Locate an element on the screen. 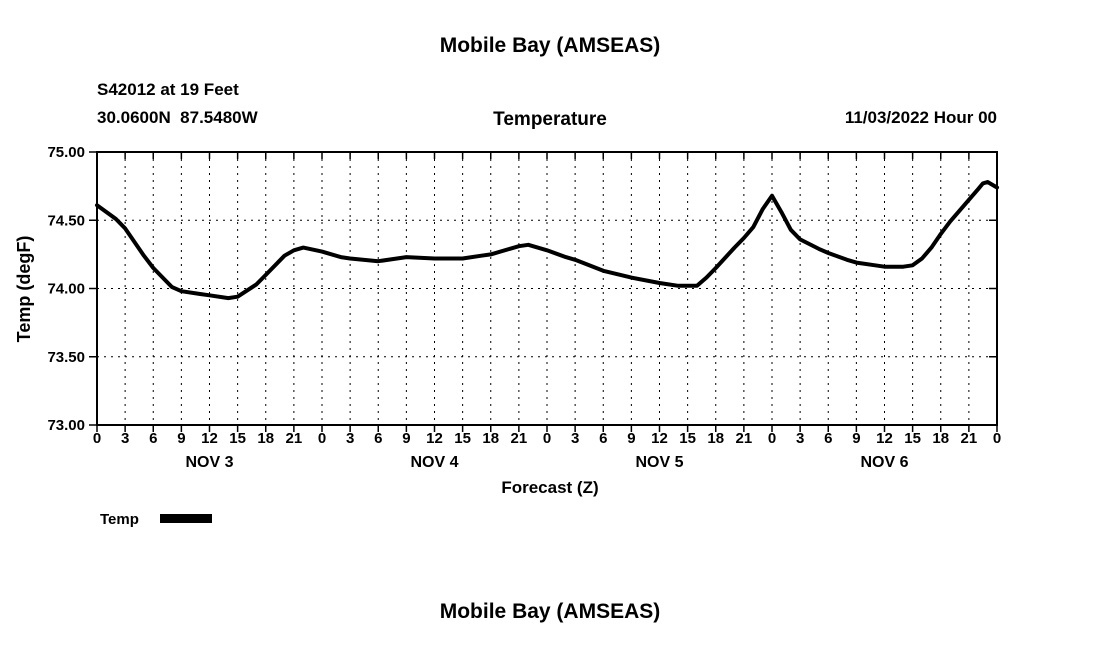 Image resolution: width=1100 pixels, height=650 pixels. chart-title: Mobile Bay (AMSEAS) is located at coordinates (550, 45).